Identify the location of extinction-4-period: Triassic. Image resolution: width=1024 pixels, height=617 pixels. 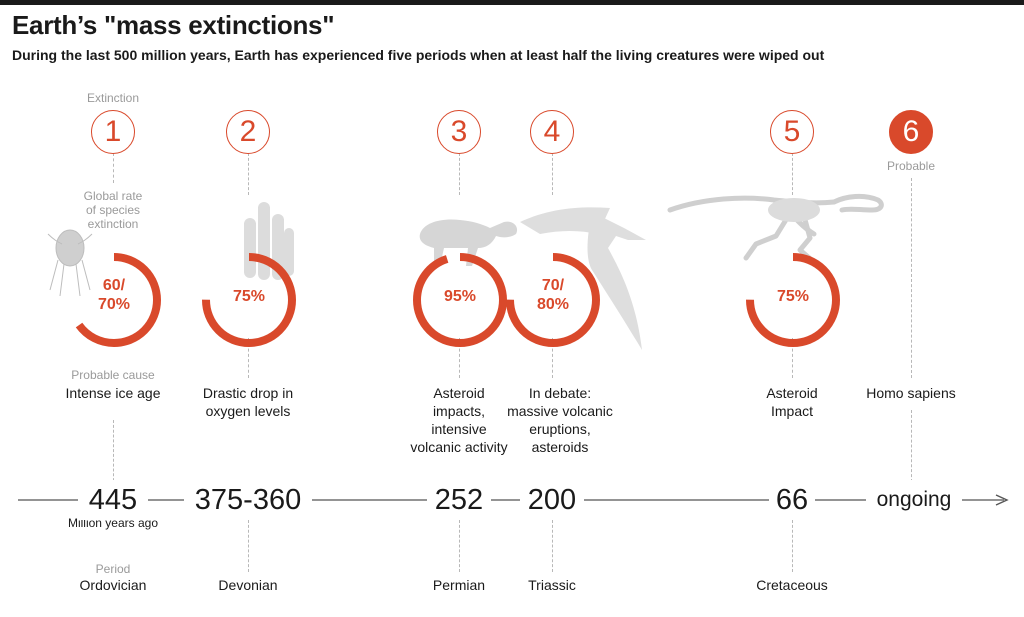
(552, 585).